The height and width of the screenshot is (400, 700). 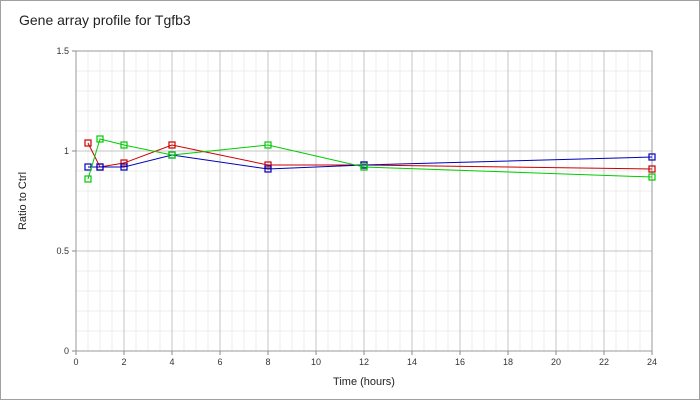 What do you see at coordinates (556, 362) in the screenshot?
I see `x-tick-label: 20` at bounding box center [556, 362].